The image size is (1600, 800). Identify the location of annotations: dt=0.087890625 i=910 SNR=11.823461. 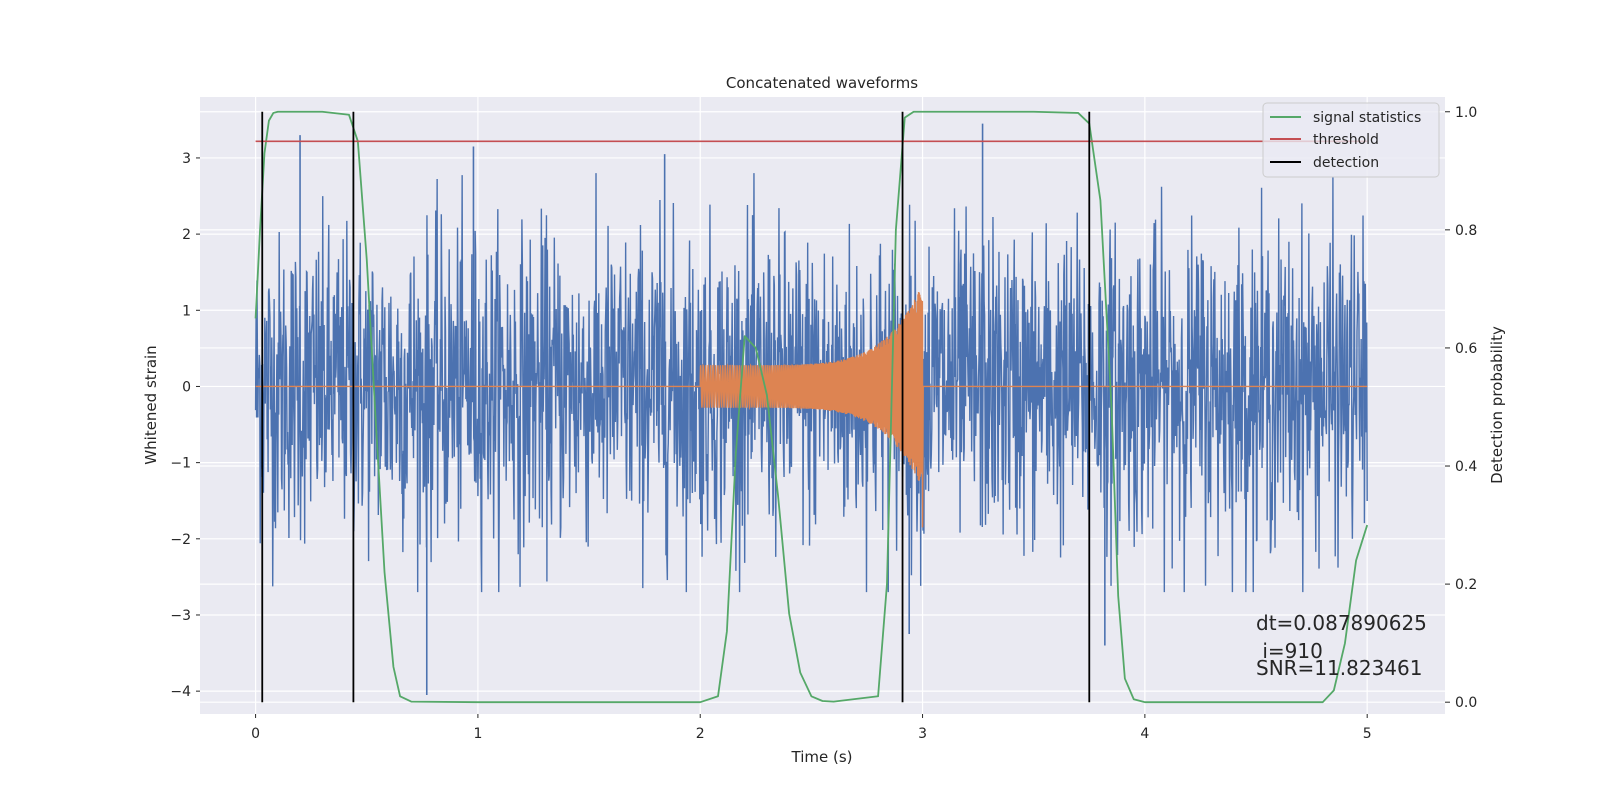
(1341, 645).